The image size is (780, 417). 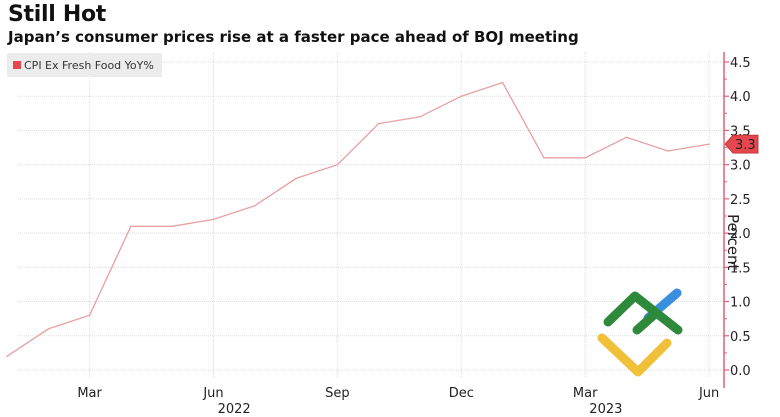 I want to click on y-tick-label: 3.0, so click(x=740, y=166).